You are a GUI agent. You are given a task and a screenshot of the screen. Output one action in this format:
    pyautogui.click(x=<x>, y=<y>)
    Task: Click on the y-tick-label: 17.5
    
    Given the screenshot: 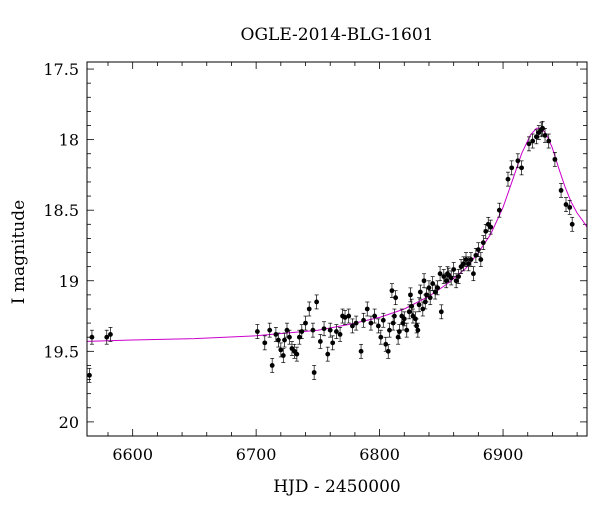 What is the action you would take?
    pyautogui.click(x=61, y=69)
    